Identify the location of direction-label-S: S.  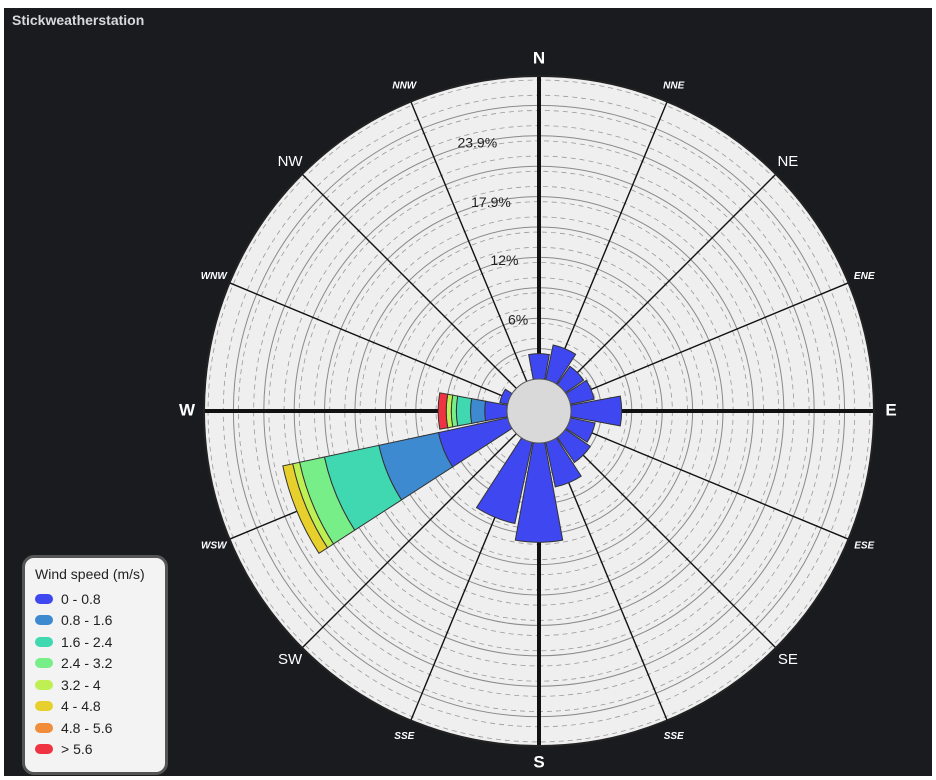
(538, 761).